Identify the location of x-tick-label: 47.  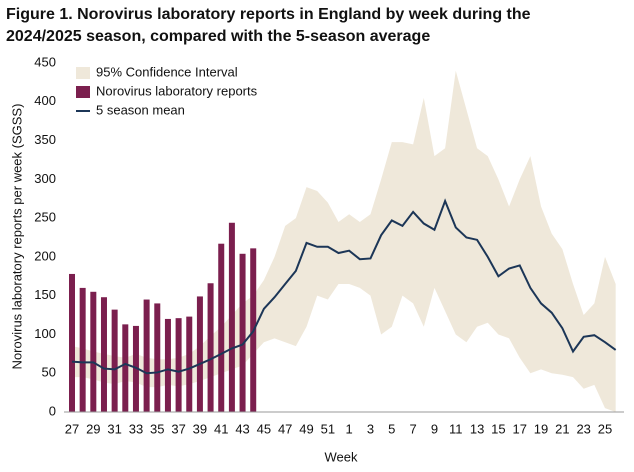
(285, 428).